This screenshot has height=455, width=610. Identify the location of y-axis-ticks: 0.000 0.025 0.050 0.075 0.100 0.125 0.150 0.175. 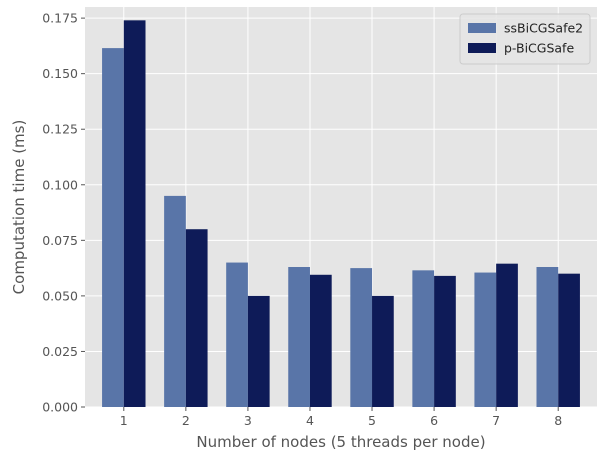
(63, 213).